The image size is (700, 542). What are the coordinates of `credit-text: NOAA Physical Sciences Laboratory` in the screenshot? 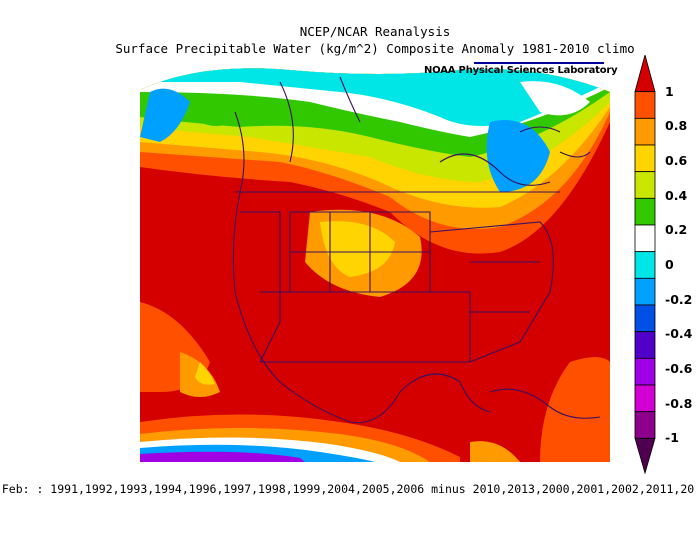 It's located at (521, 70).